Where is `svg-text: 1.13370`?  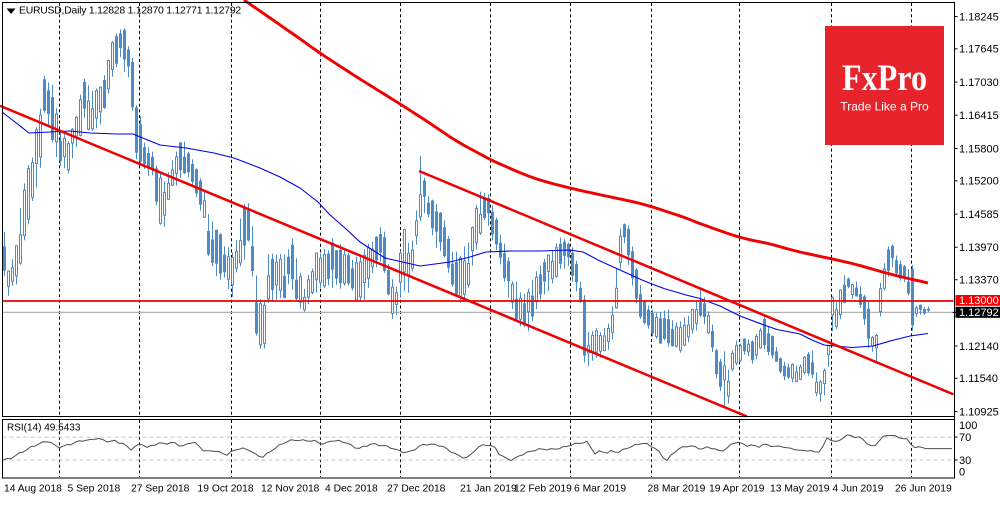 svg-text: 1.13370 is located at coordinates (979, 281).